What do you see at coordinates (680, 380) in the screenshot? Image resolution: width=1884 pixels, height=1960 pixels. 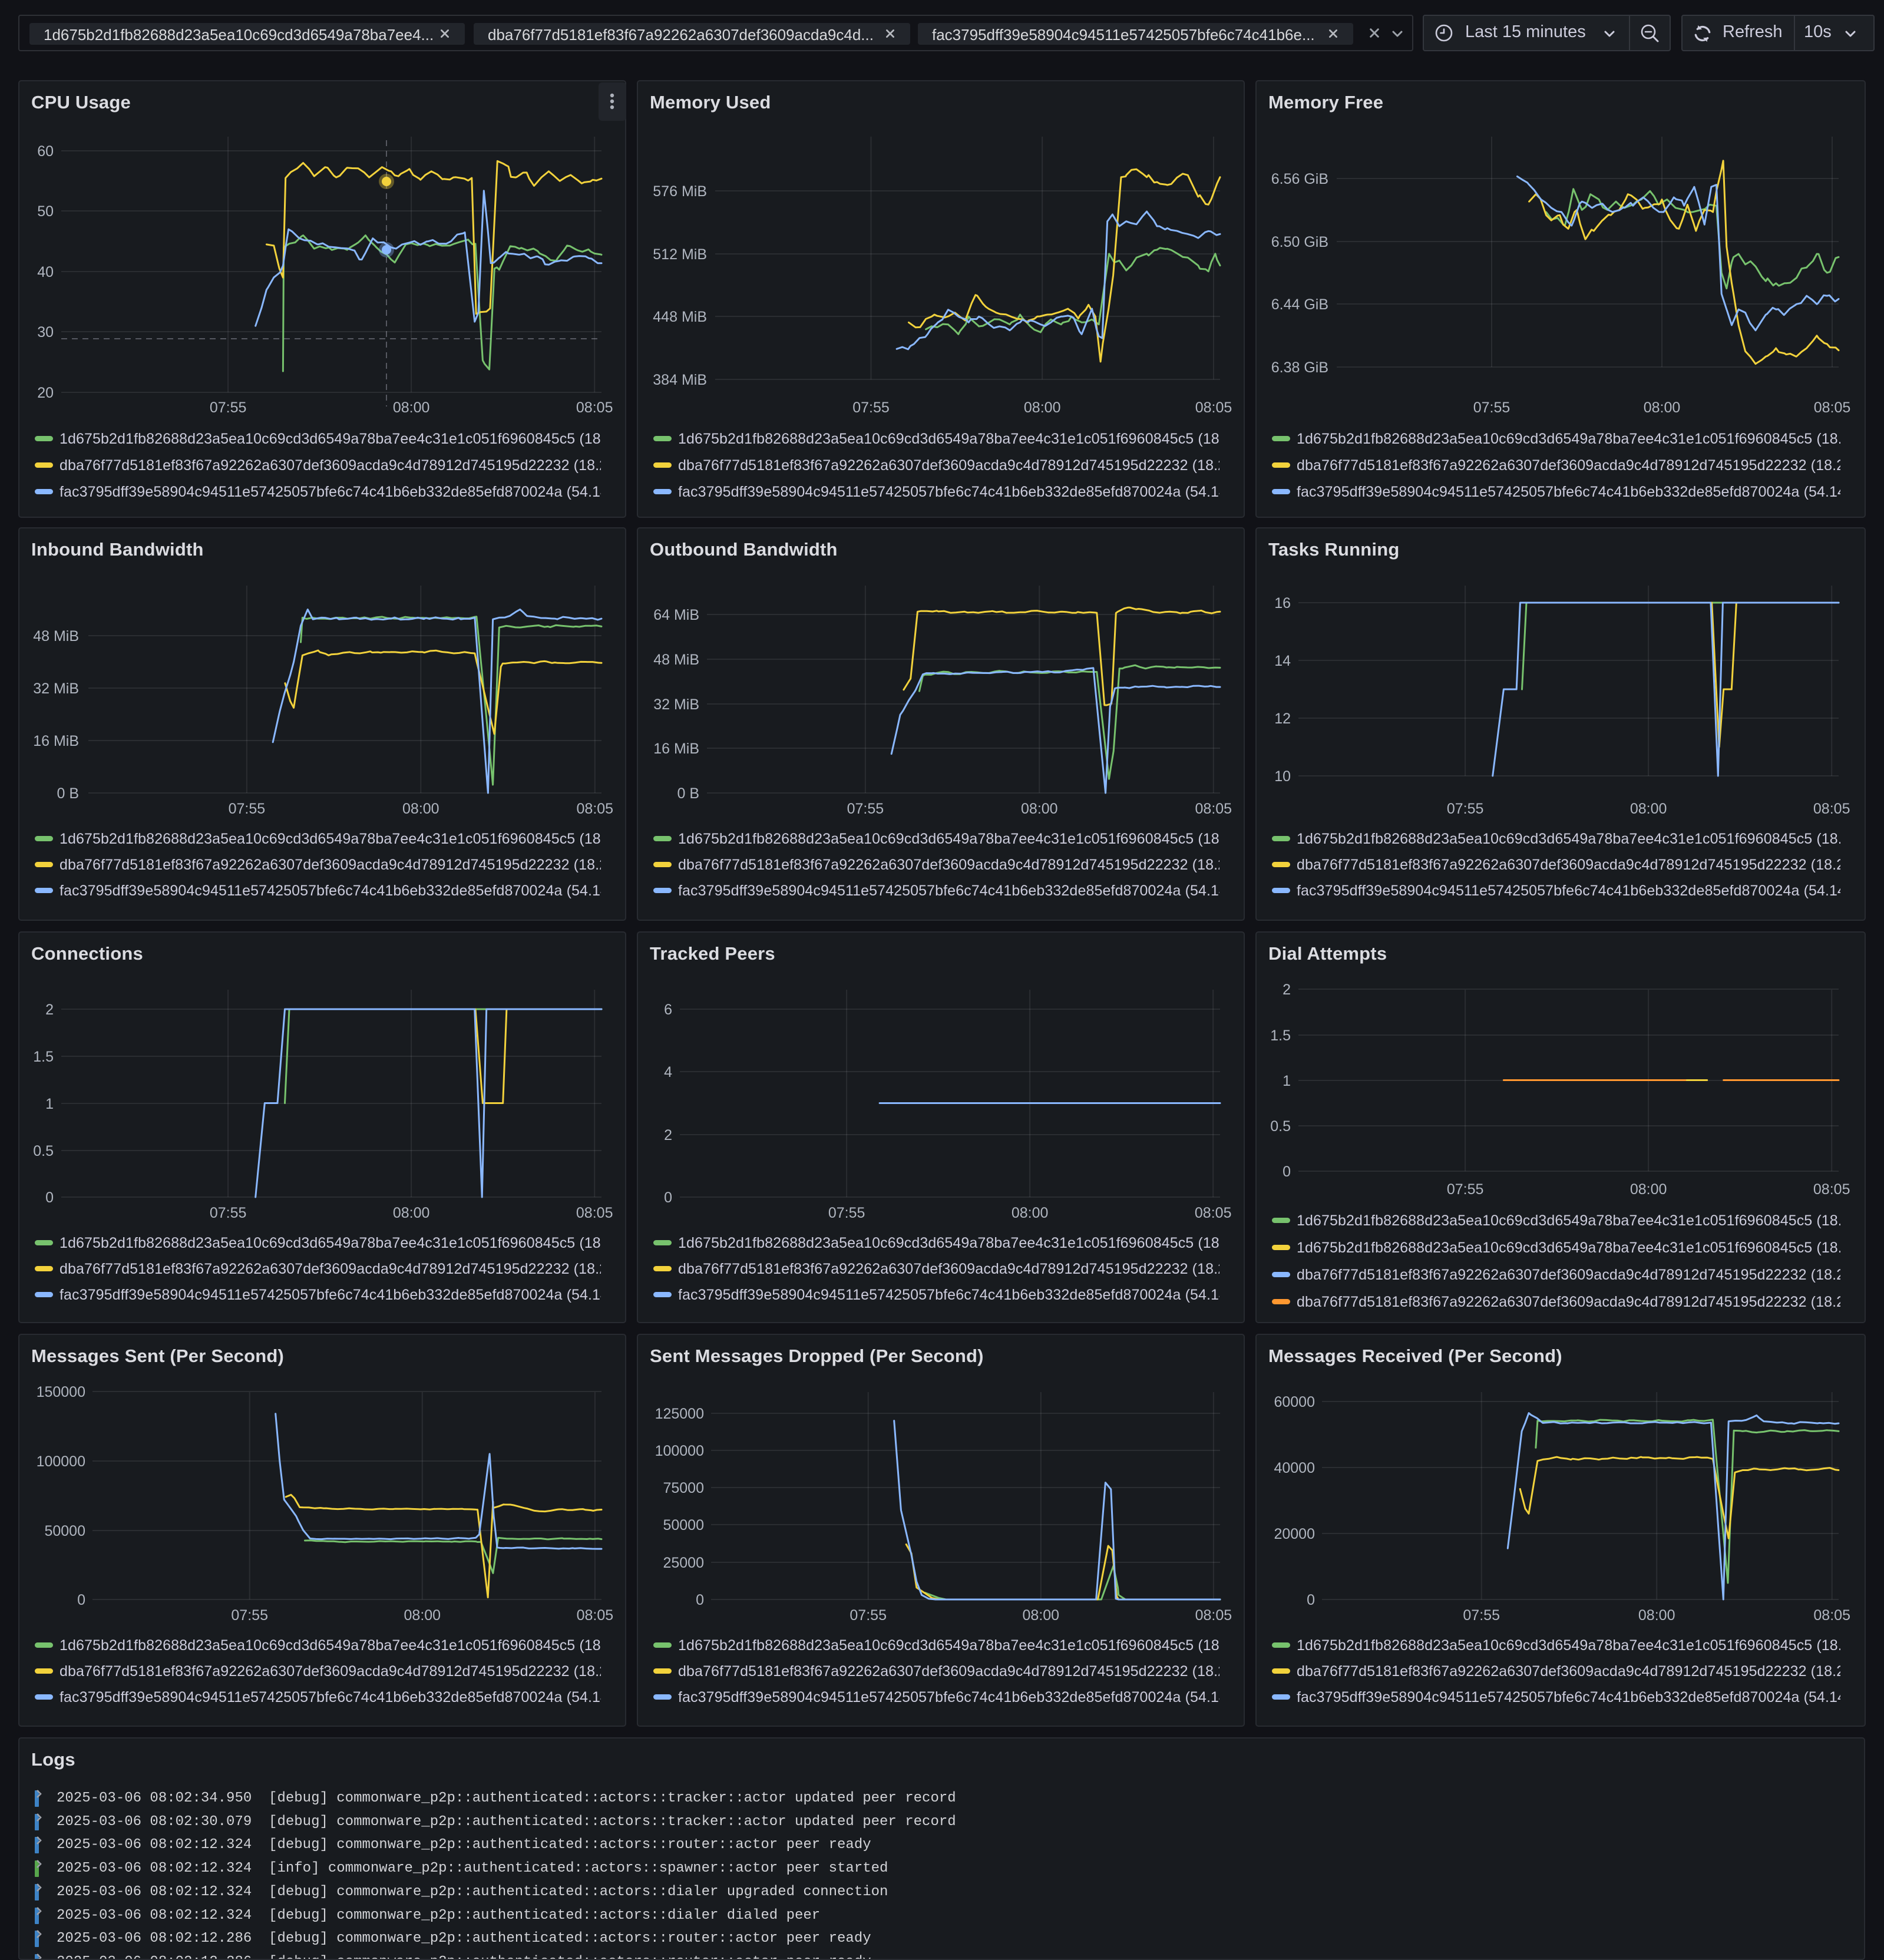 I see `svg-text: 384 MiB` at bounding box center [680, 380].